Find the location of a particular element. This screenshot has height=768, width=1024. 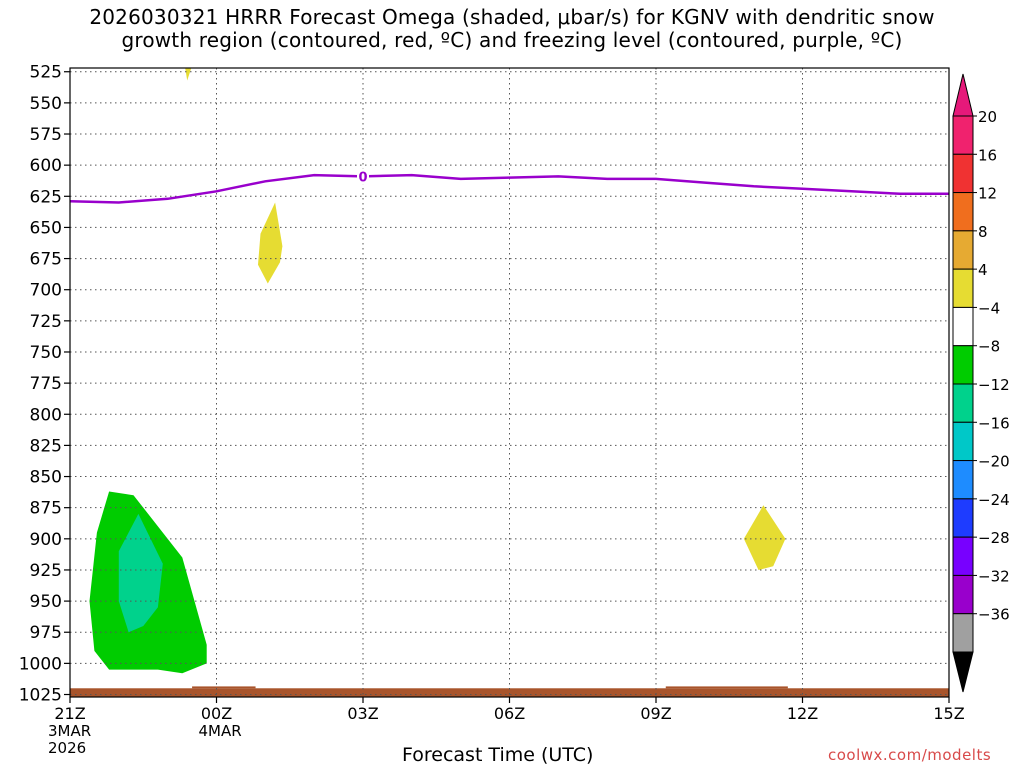

freezing-level-label: 0 is located at coordinates (362, 177).